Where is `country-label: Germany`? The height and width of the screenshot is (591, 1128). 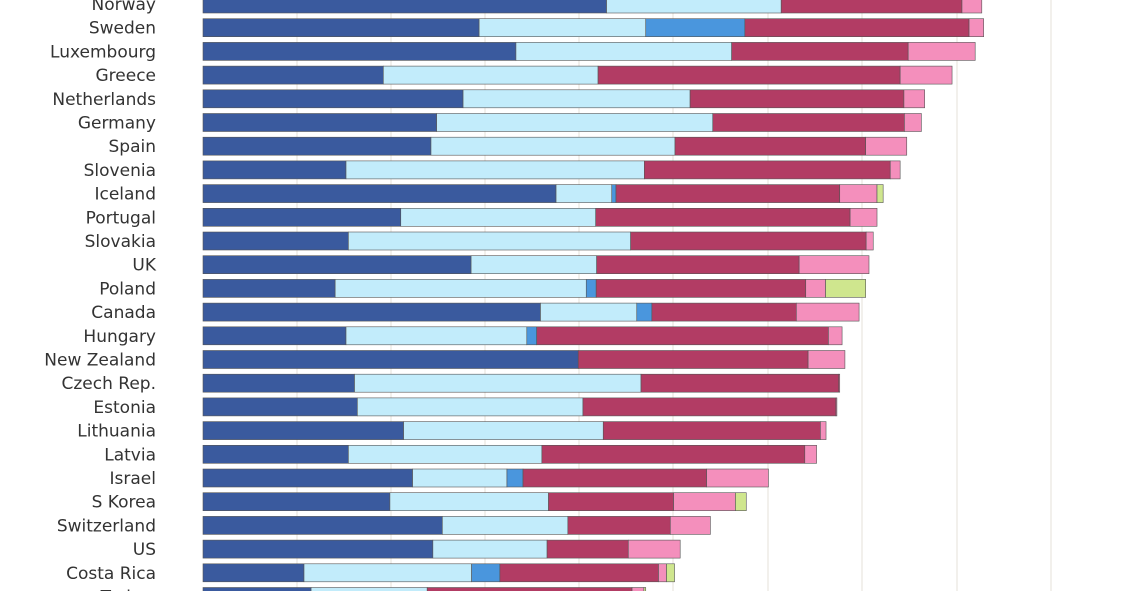 country-label: Germany is located at coordinates (117, 124).